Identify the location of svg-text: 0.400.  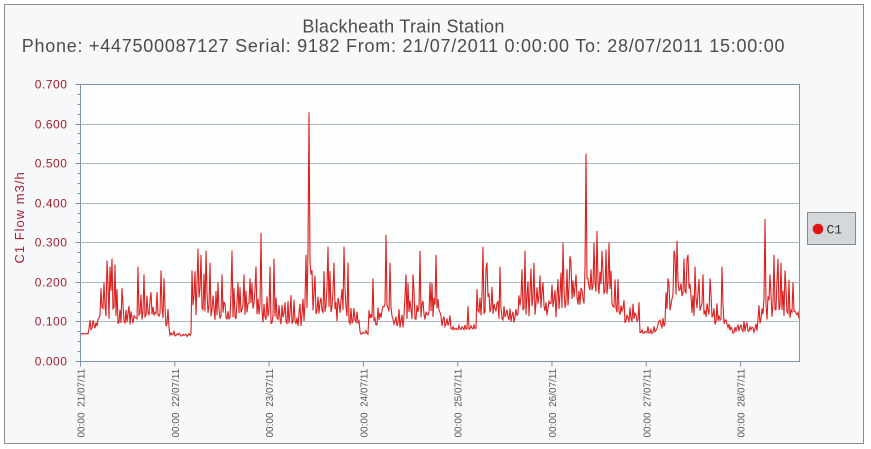
(51, 204).